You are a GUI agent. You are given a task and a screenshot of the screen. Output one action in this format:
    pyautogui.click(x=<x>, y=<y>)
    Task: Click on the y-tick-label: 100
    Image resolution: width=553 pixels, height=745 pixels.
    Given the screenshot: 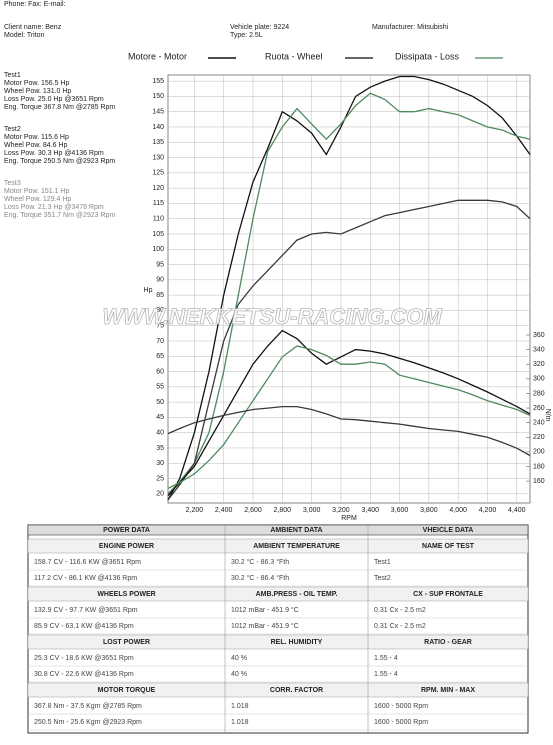 What is the action you would take?
    pyautogui.click(x=158, y=249)
    